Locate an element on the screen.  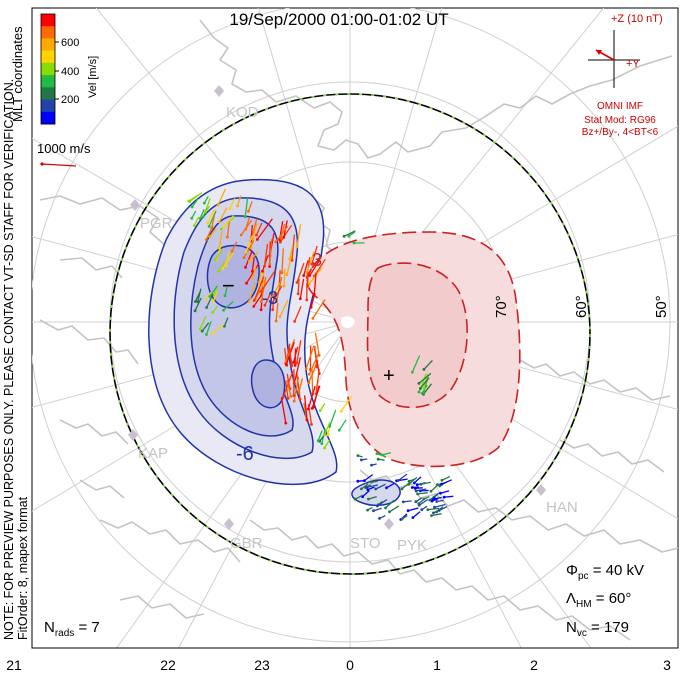
mlt-tick-2: 2 is located at coordinates (534, 665).